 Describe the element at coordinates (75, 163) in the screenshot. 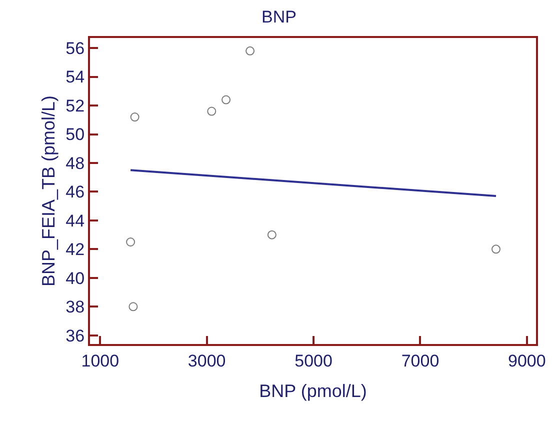

I see `y-tick-label: 48` at that location.